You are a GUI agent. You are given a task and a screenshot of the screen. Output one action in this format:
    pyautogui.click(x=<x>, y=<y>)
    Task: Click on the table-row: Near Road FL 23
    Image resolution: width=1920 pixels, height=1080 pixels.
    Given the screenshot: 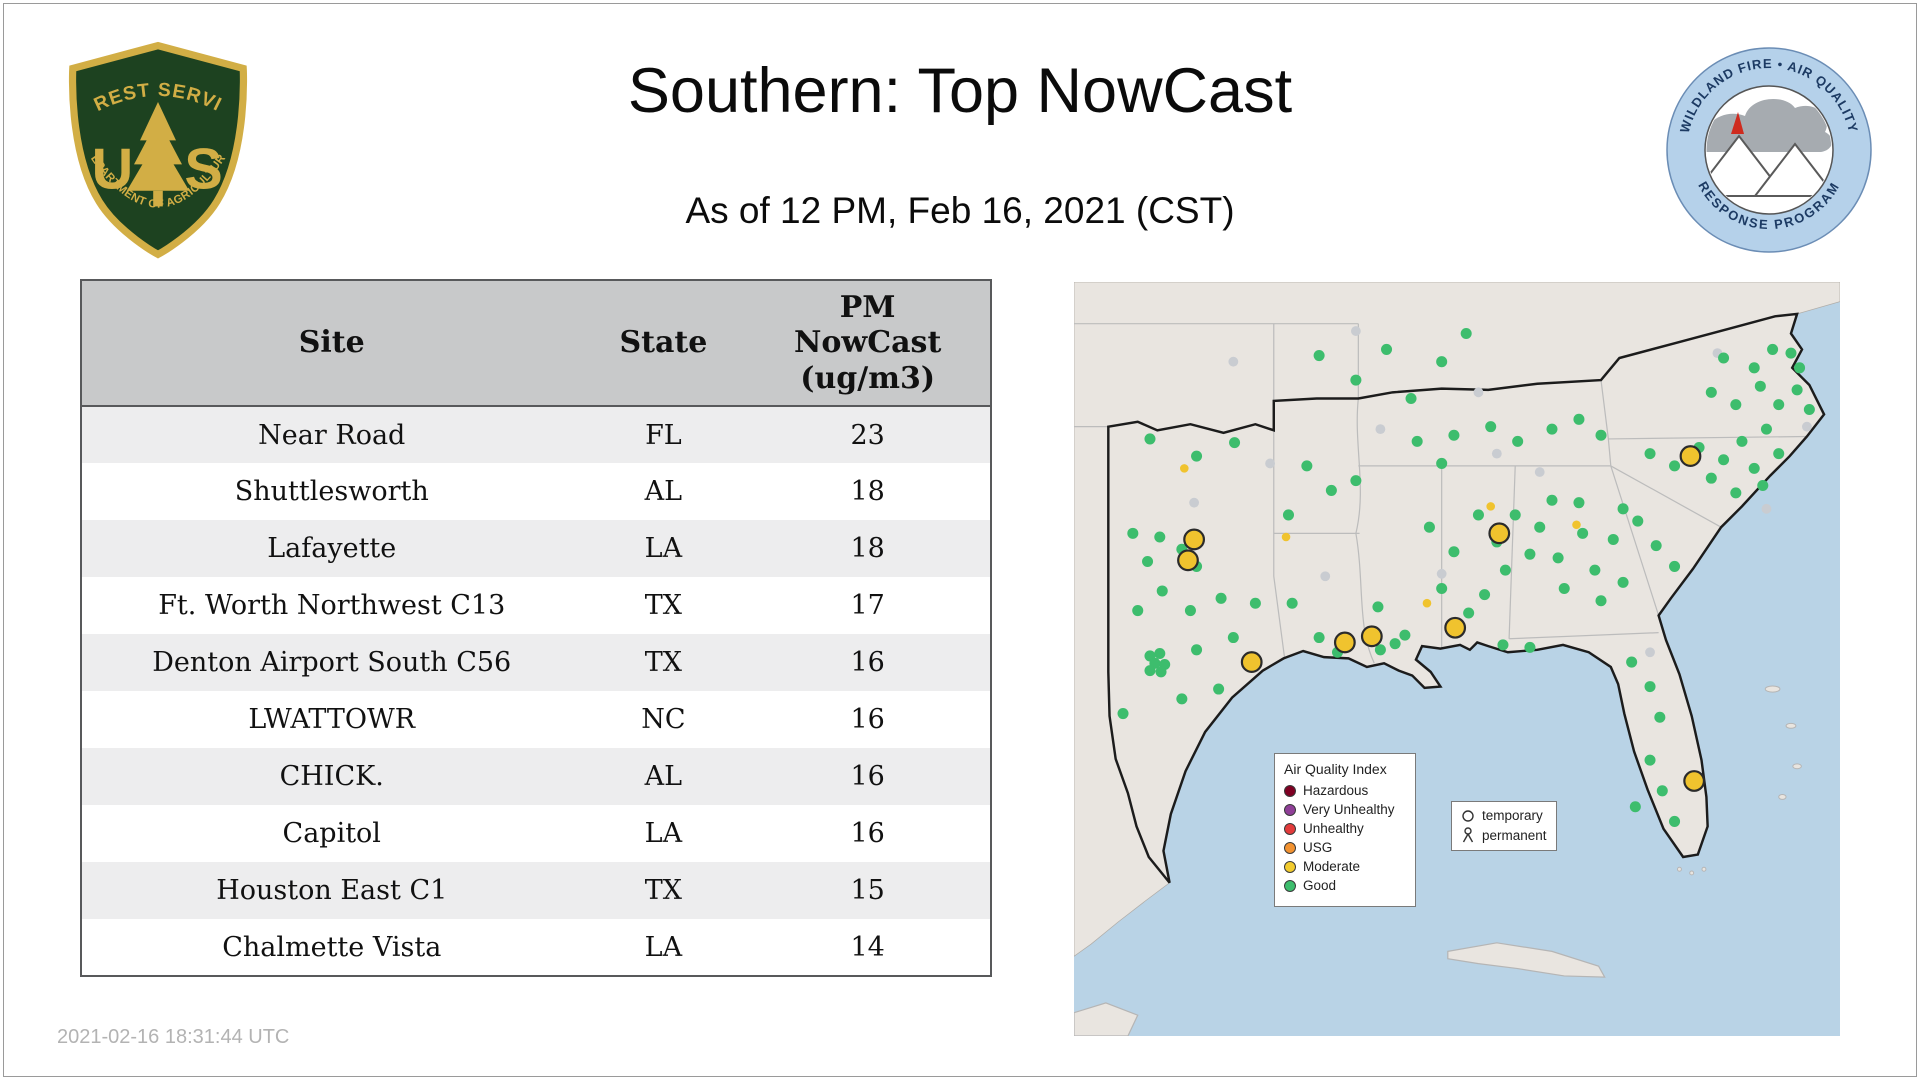 What is the action you would take?
    pyautogui.click(x=536, y=434)
    